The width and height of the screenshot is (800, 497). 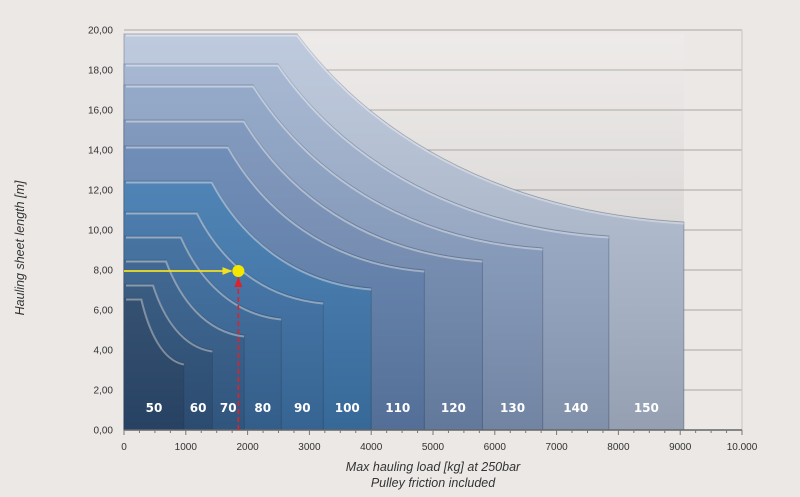 I want to click on region-label-60: 60, so click(x=198, y=408).